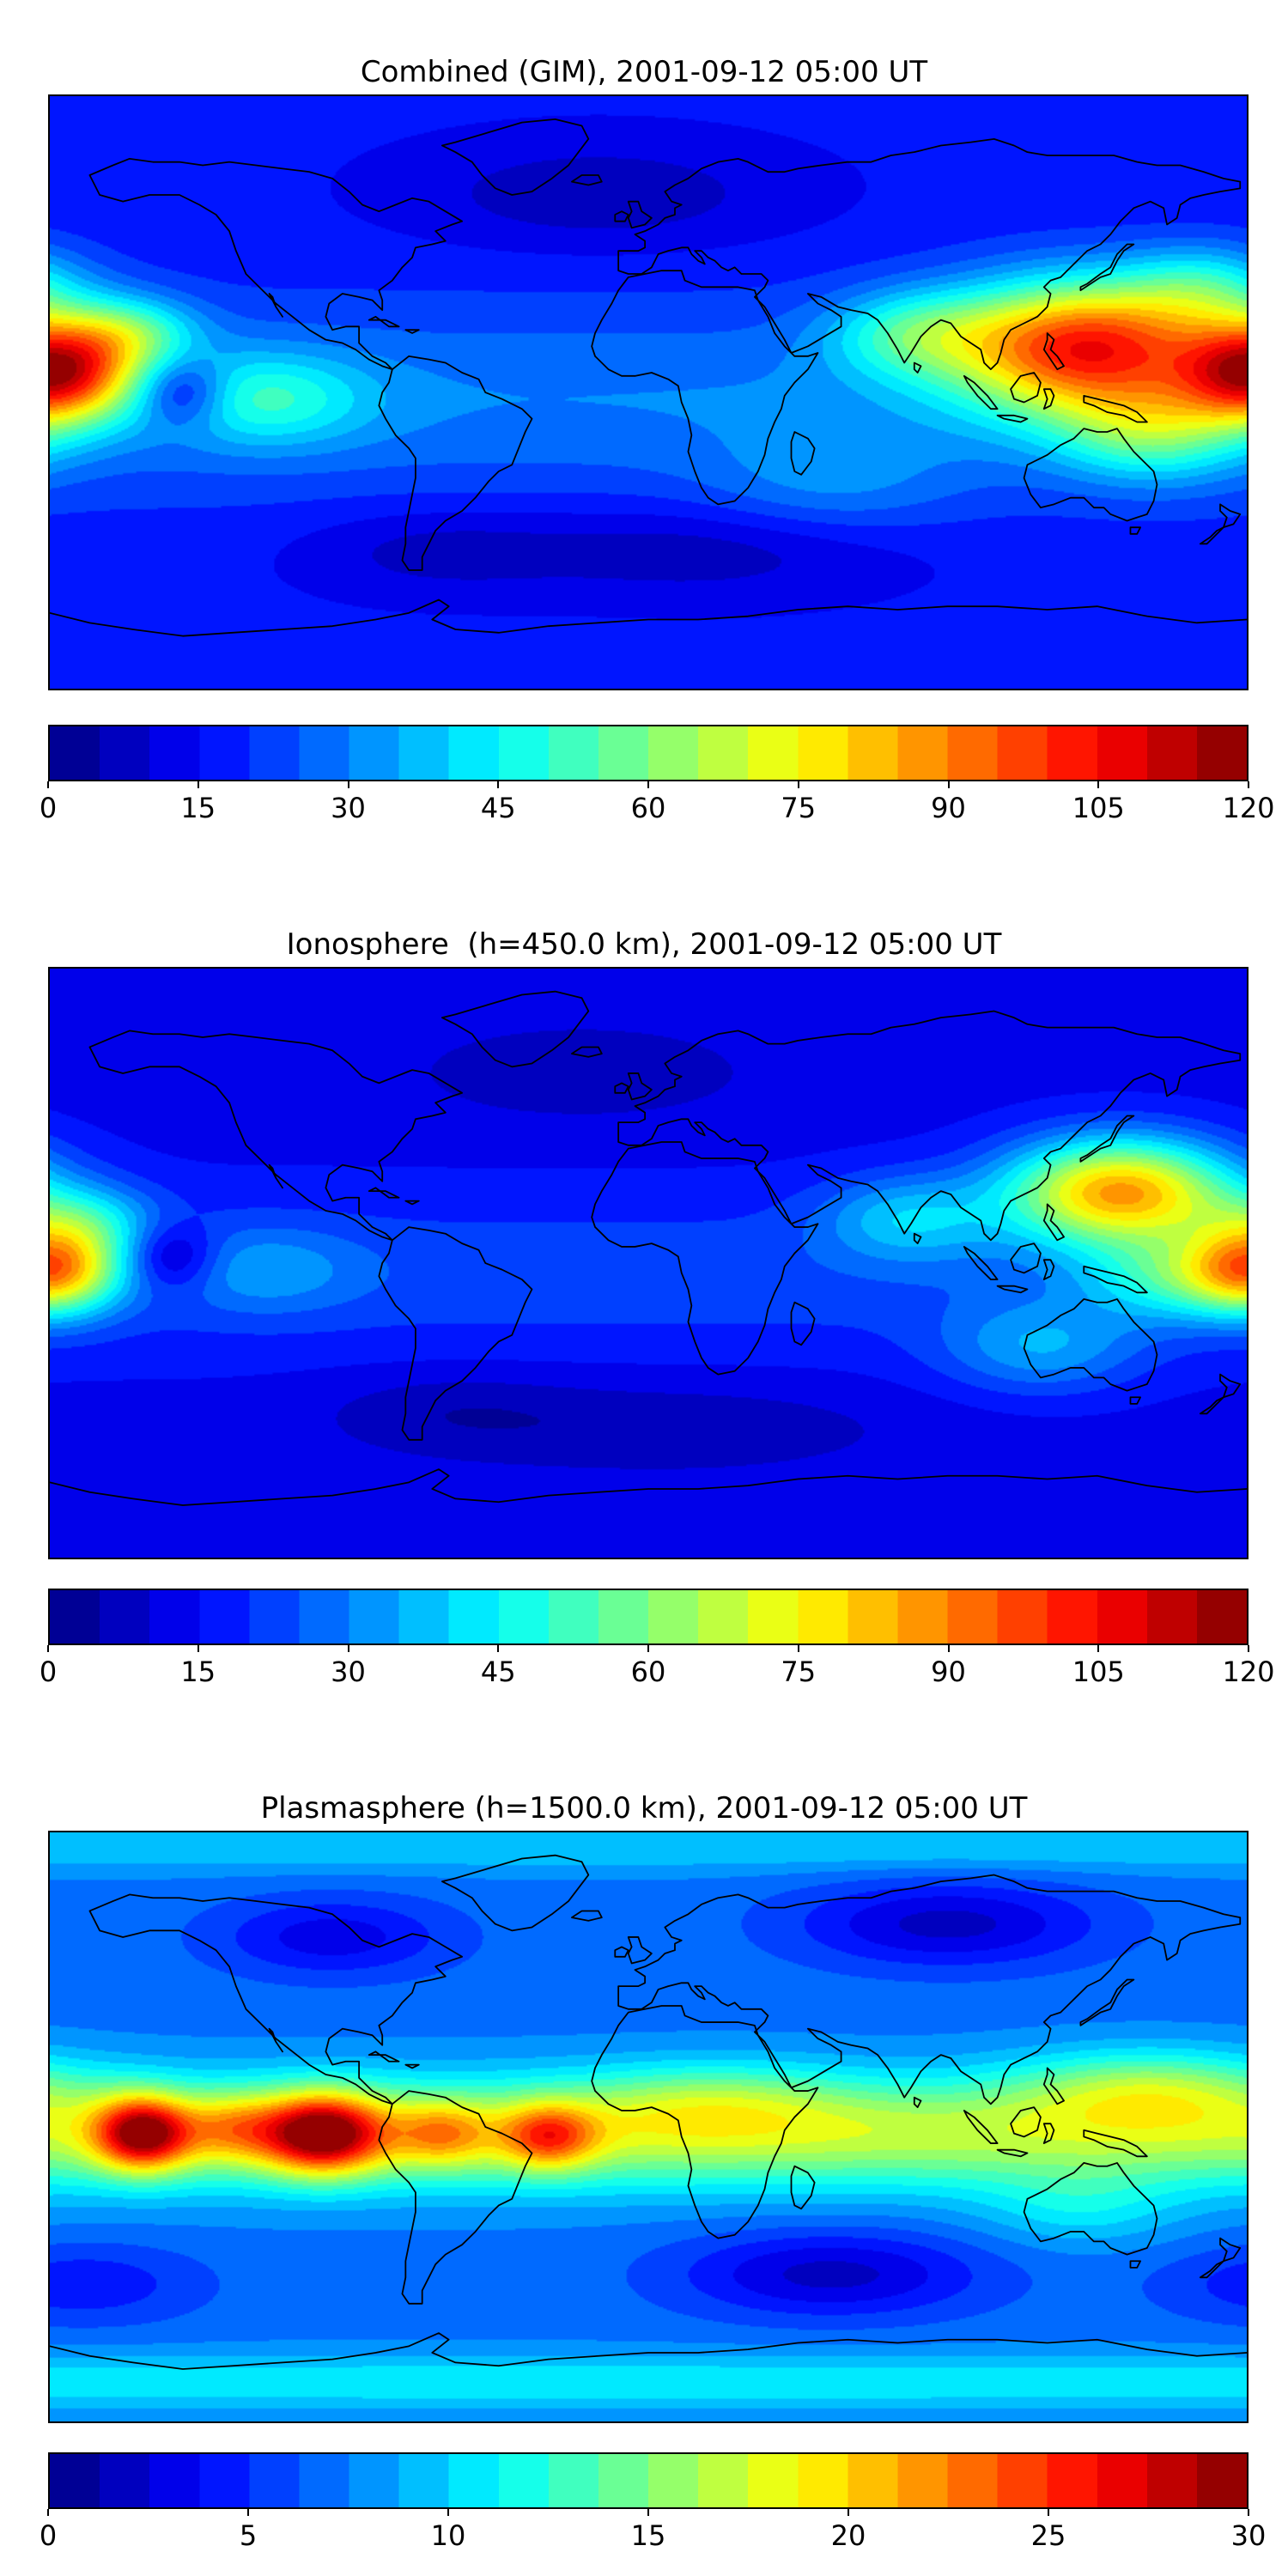  I want to click on colorbar-ticks-ionosphere: 0 15 30 45 60 75 90 105 120, so click(657, 1668).